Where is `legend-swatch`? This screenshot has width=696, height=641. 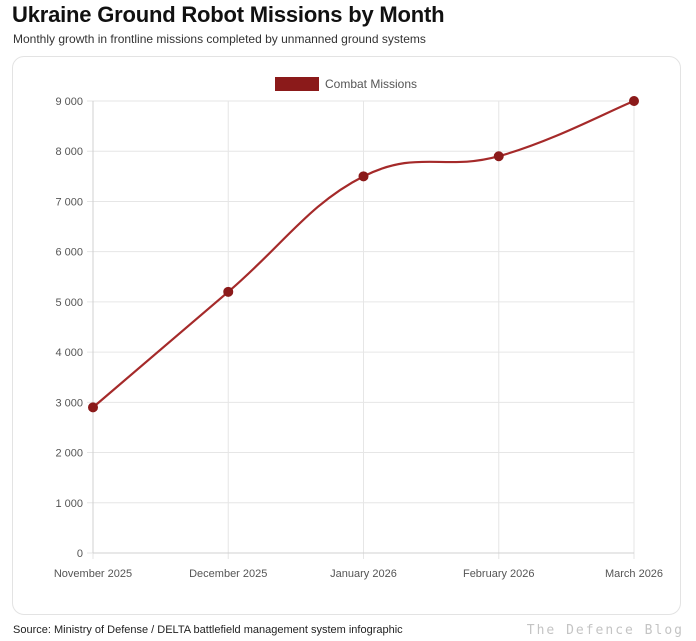 legend-swatch is located at coordinates (297, 84).